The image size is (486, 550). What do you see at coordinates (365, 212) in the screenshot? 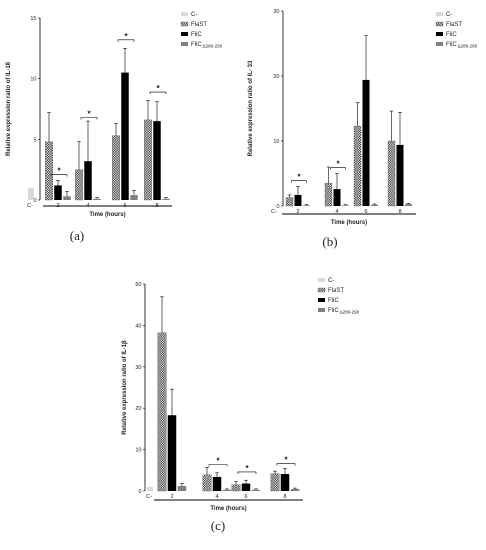
I see `x-tick-label: 6` at bounding box center [365, 212].